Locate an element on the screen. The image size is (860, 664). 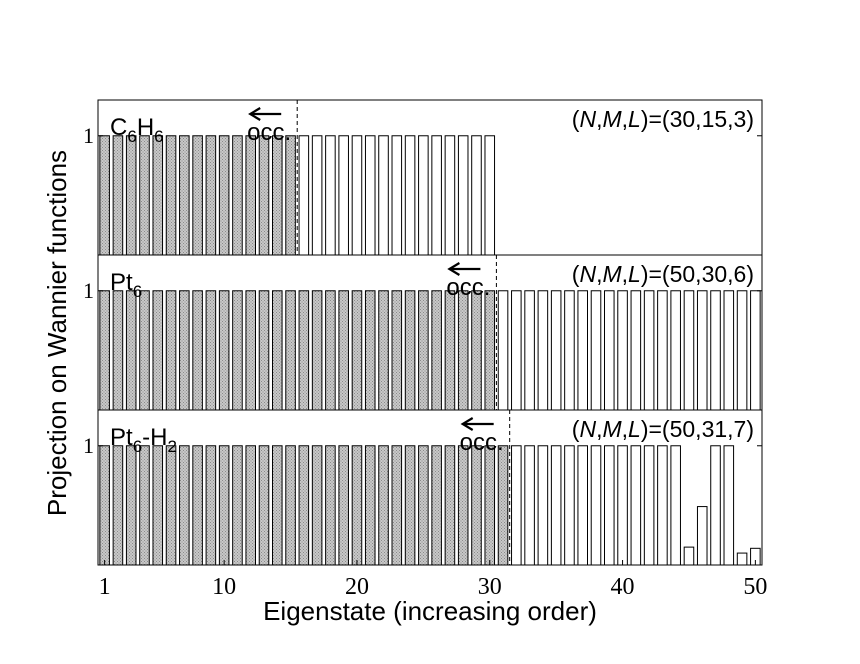
x-tick-label: 30 is located at coordinates (490, 587).